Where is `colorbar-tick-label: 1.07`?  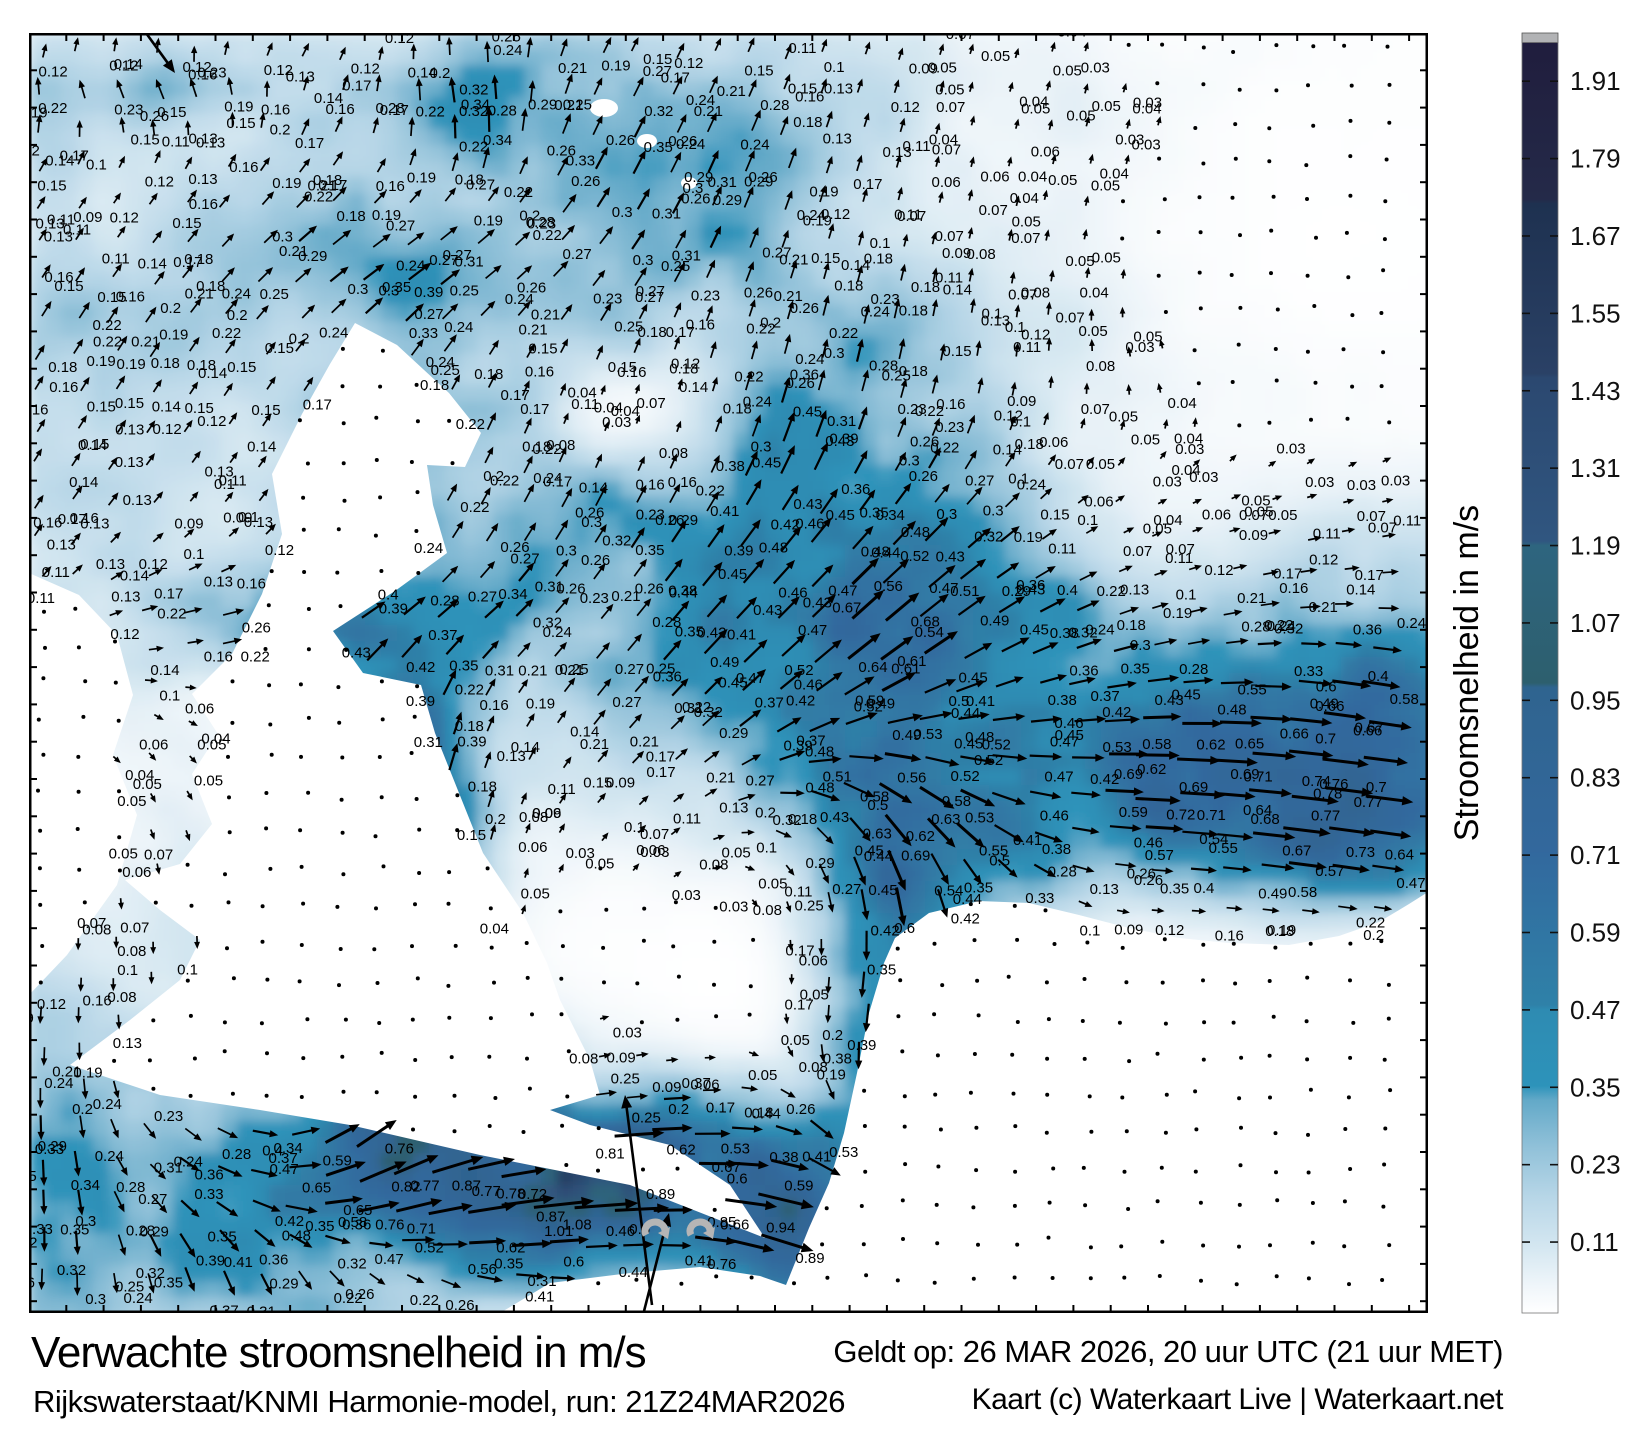
colorbar-tick-label: 1.07 is located at coordinates (1595, 623).